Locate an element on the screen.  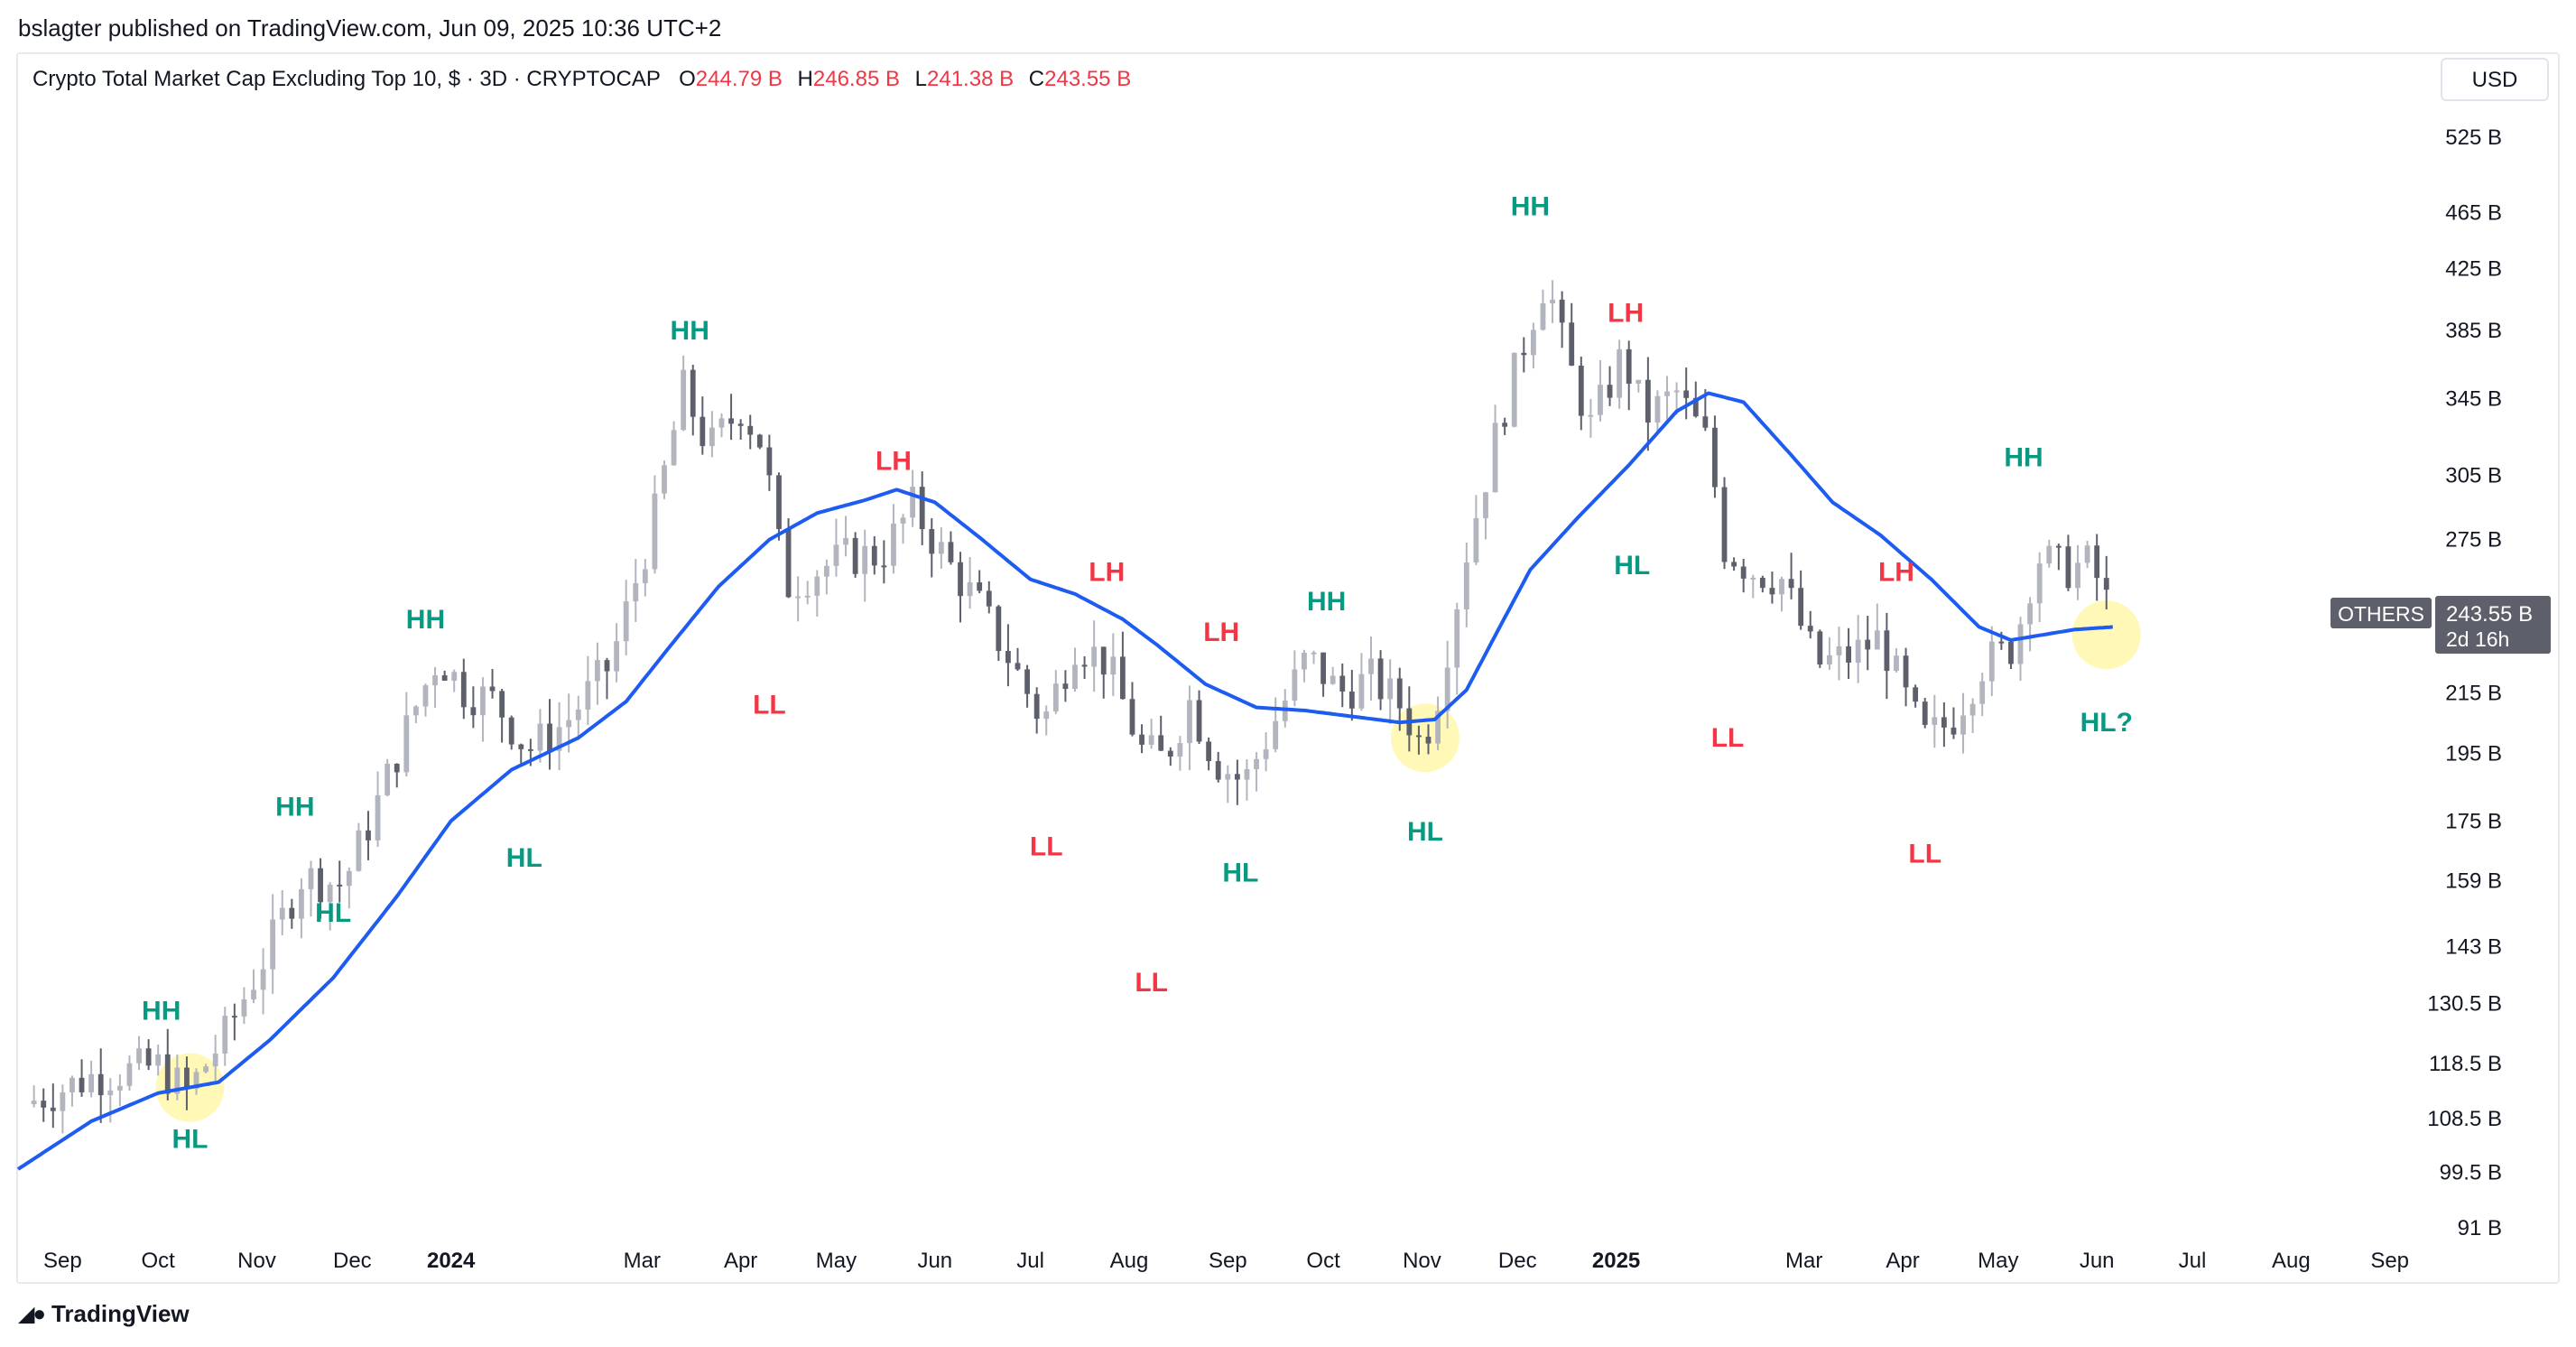
open-value: 244.79 B is located at coordinates (739, 79).